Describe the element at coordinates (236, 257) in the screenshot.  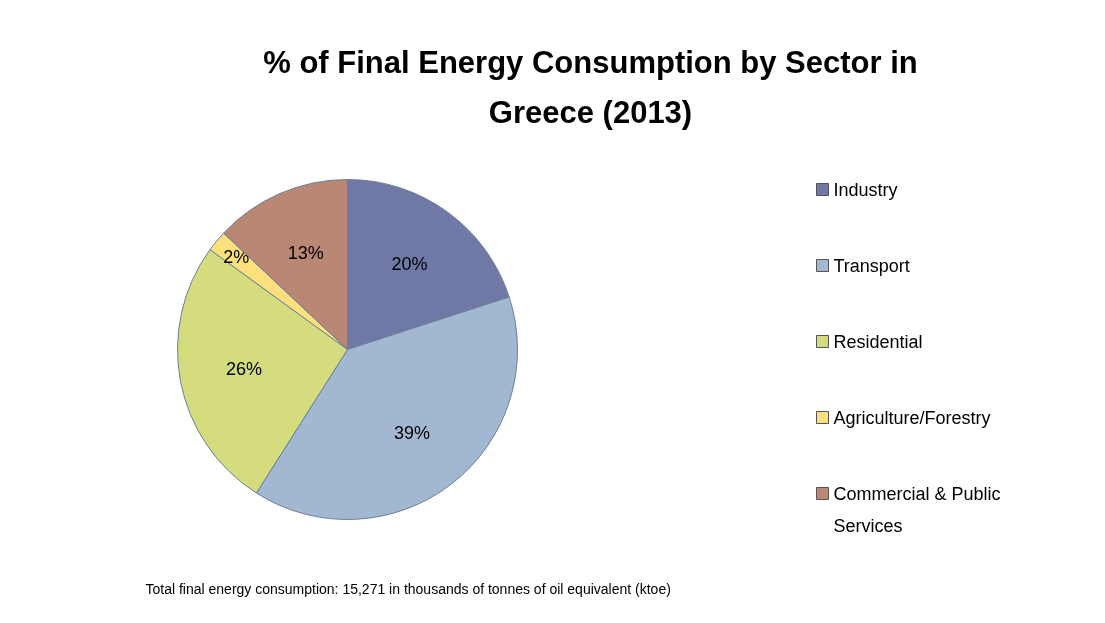
I see `data-label: 2%` at that location.